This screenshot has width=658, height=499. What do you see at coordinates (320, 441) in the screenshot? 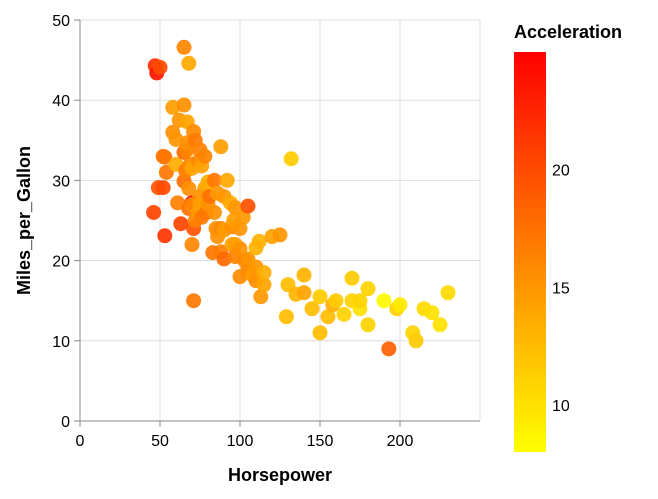
I see `x-tick-label: 150` at bounding box center [320, 441].